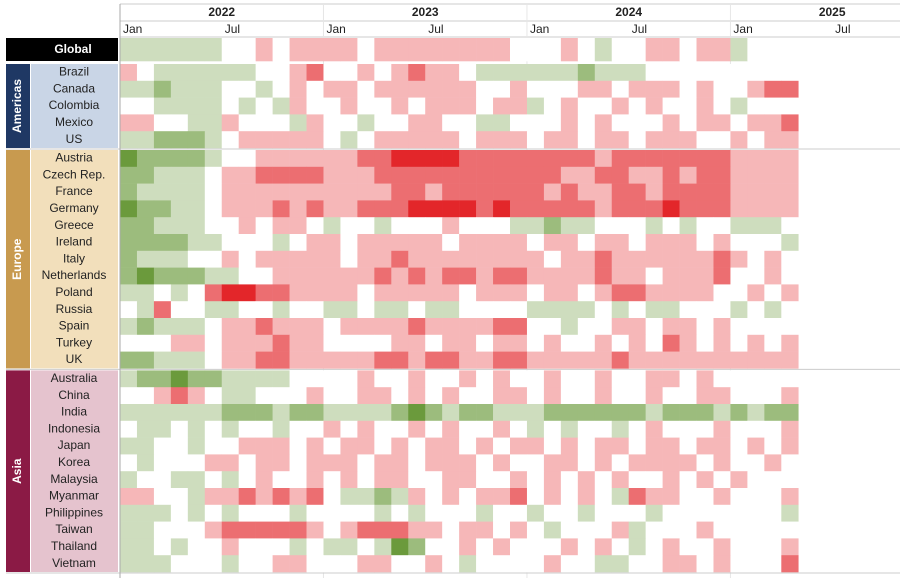 The width and height of the screenshot is (900, 580). Describe the element at coordinates (74, 242) in the screenshot. I see `row-label: Ireland` at that location.